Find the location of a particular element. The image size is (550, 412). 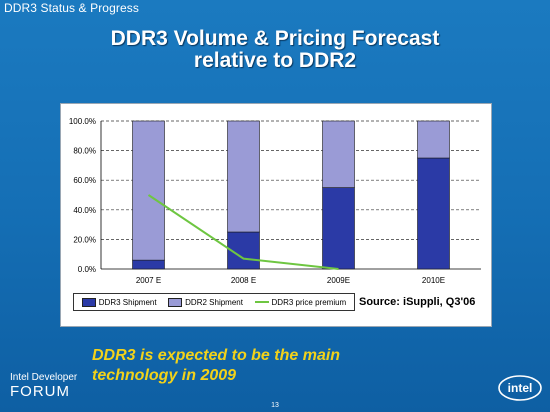

callout-line-2: technology in 2009 is located at coordinates (164, 375).